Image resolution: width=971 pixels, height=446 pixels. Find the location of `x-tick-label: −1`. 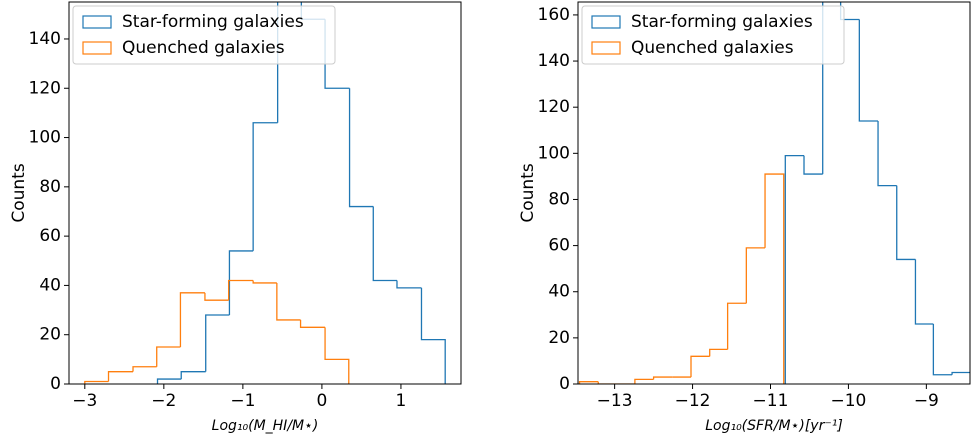

x-tick-label: −1 is located at coordinates (242, 401).